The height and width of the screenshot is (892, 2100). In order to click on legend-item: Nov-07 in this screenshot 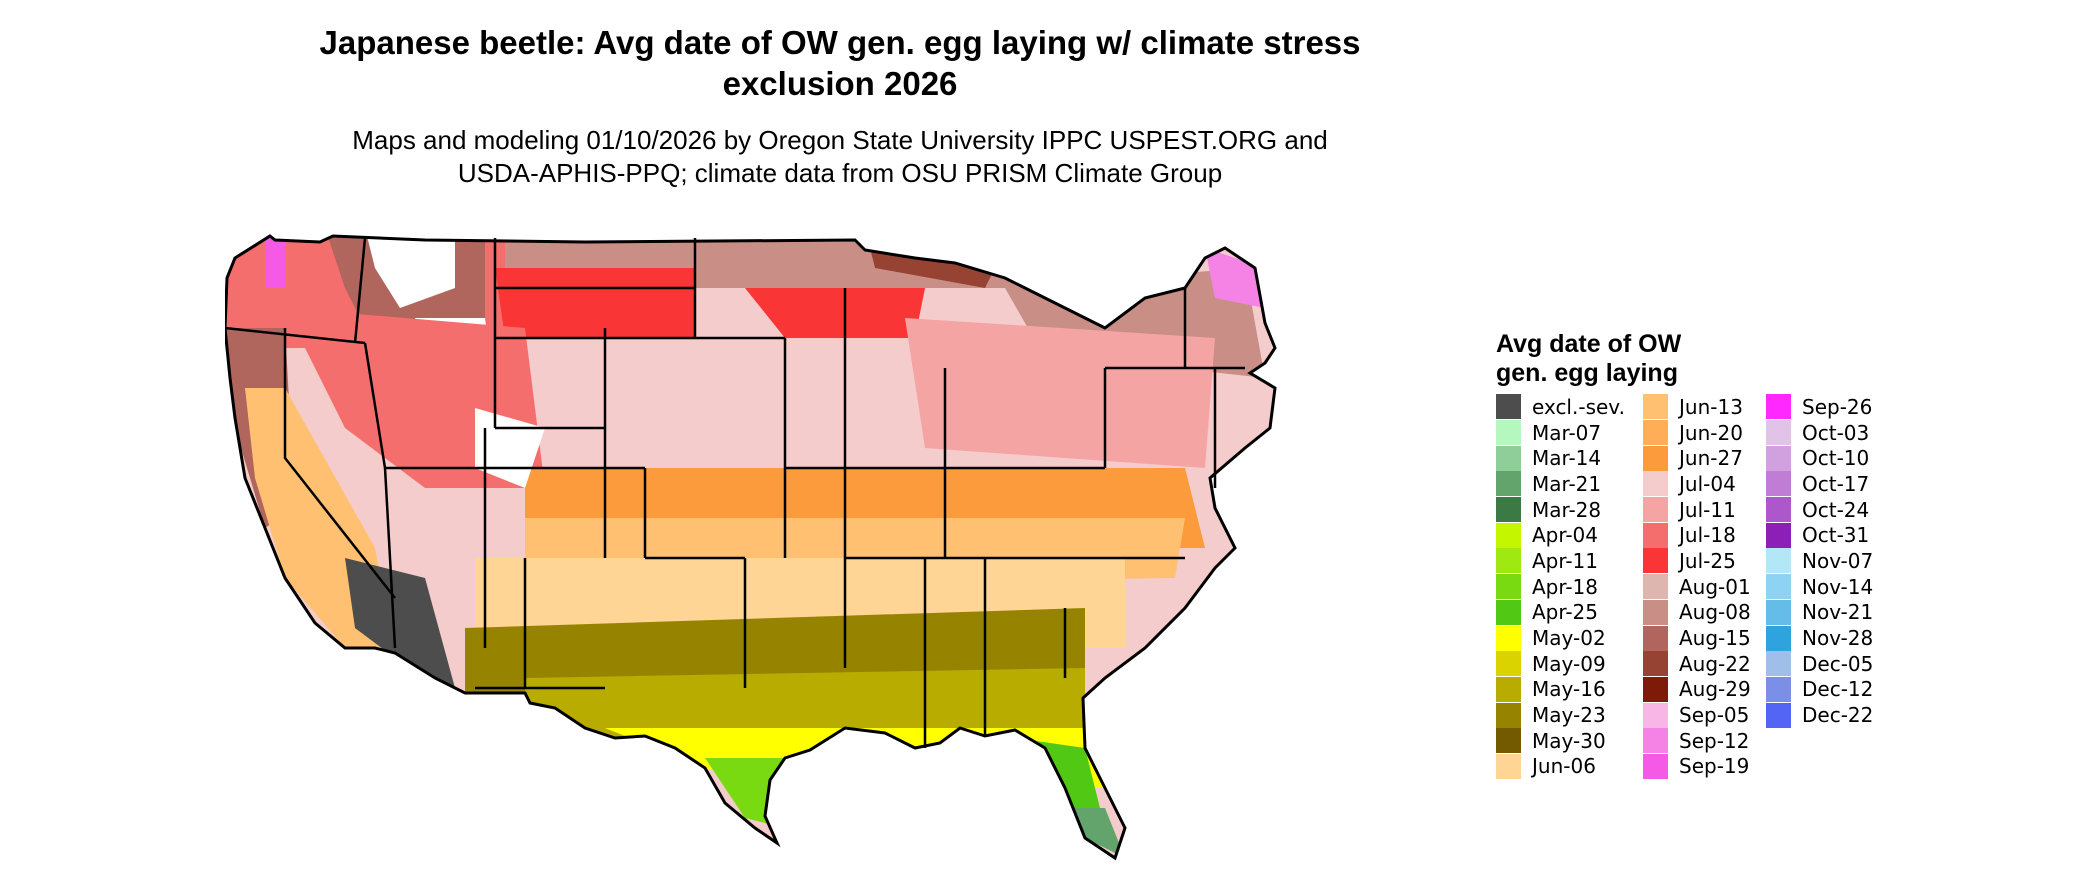, I will do `click(1819, 561)`.